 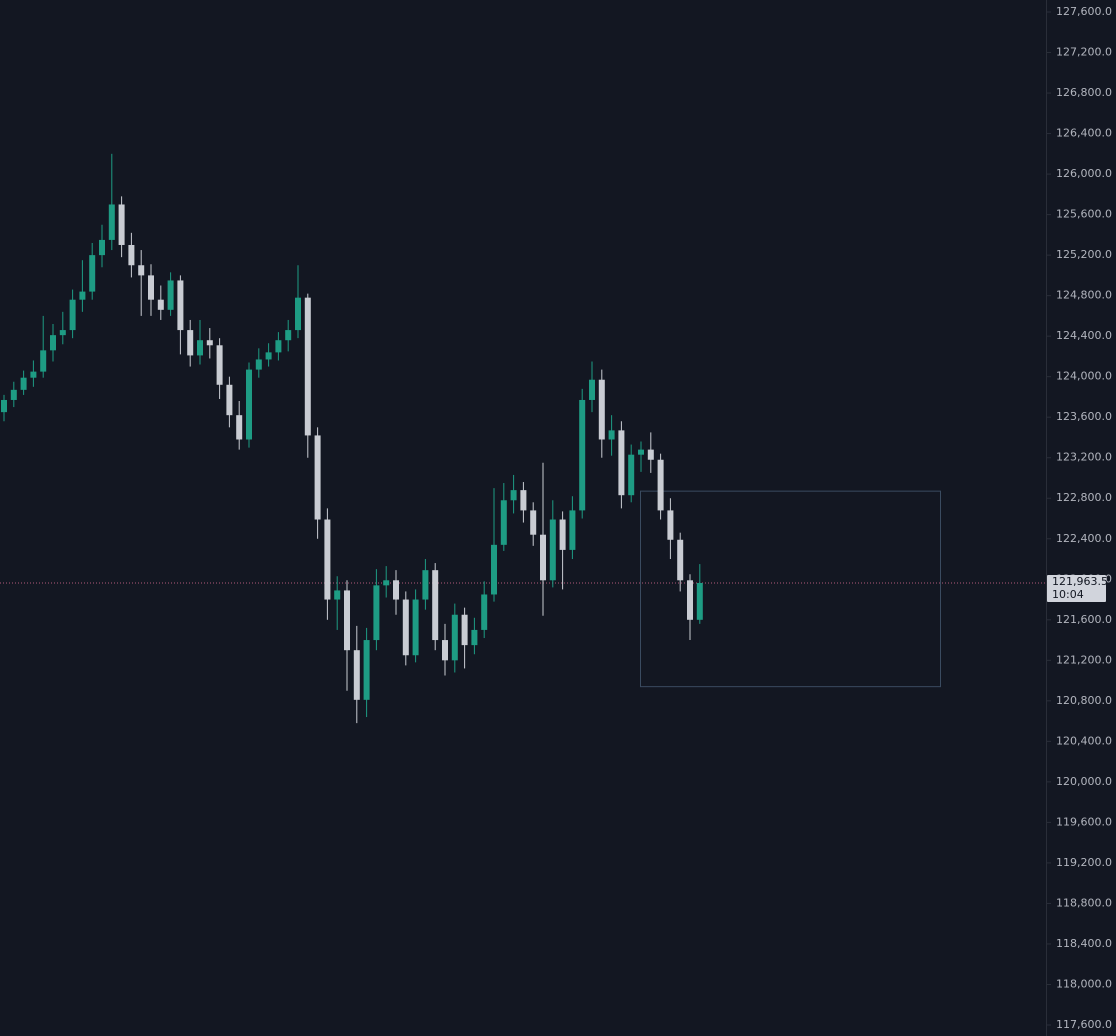 I want to click on drawn-rectangle, so click(x=790, y=589).